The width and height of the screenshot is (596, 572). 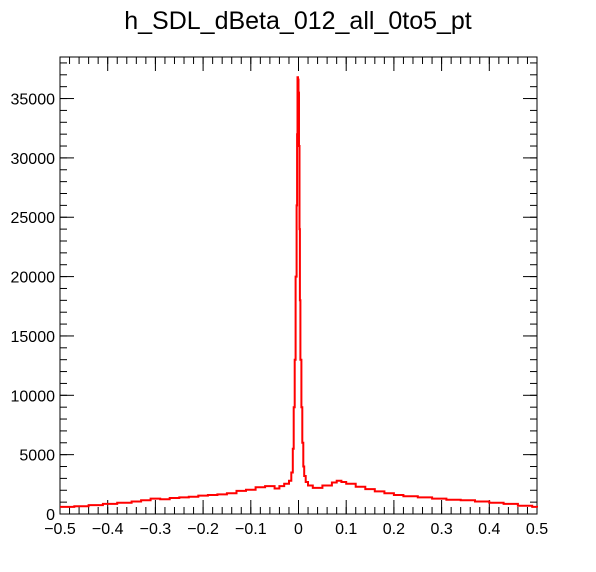 I want to click on y-tick-label: 35000, so click(x=33, y=100).